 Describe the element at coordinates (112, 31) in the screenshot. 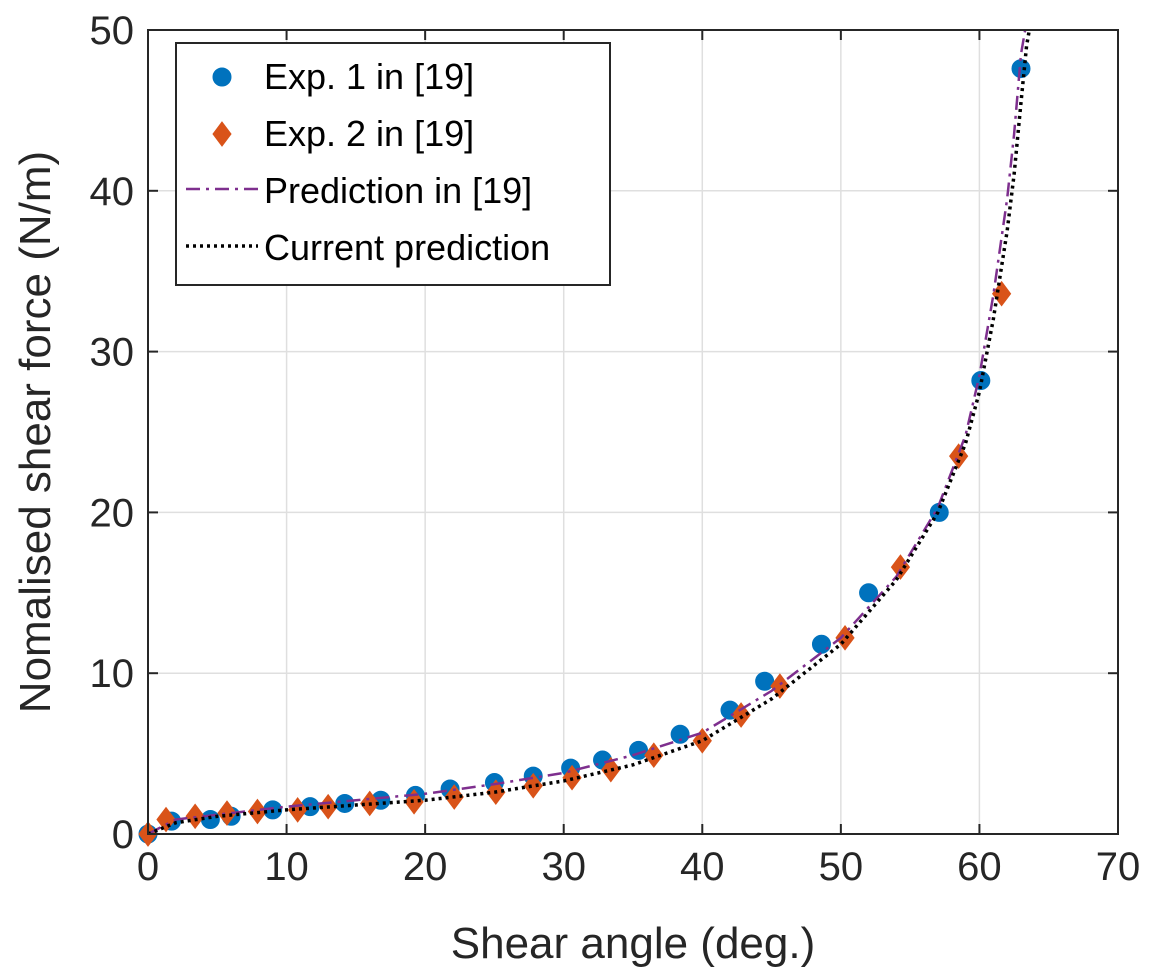

I see `y-tick-label: 50` at that location.